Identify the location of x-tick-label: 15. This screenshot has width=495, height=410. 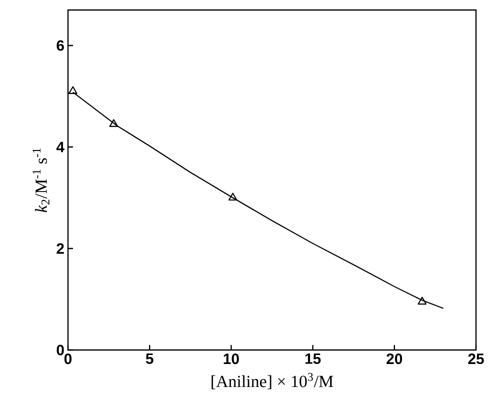
(313, 359).